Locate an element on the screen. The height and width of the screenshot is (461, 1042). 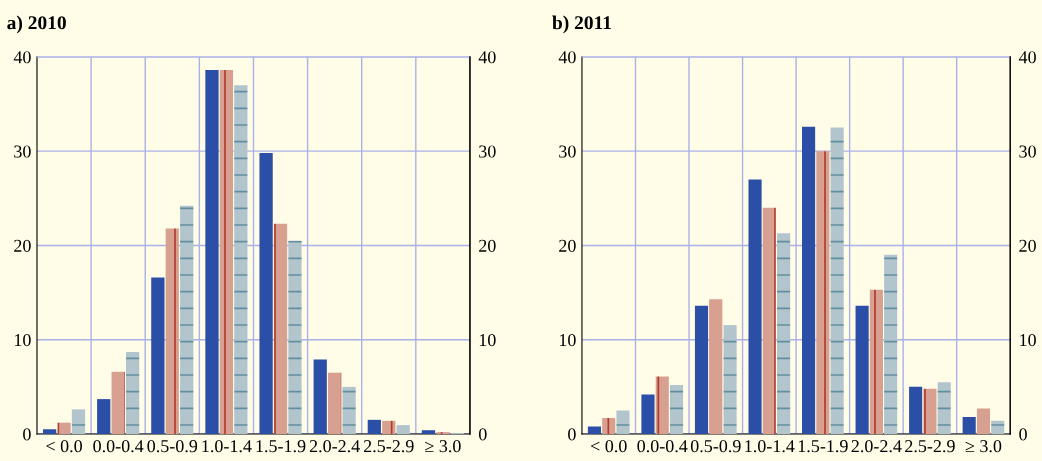
chart-title: b) 2011 is located at coordinates (581, 24).